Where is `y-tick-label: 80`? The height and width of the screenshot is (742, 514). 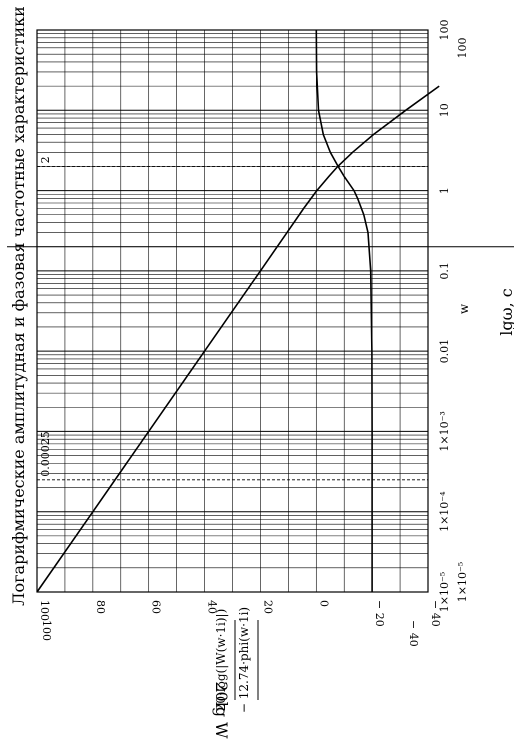 y-tick-label: 80 is located at coordinates (100, 607).